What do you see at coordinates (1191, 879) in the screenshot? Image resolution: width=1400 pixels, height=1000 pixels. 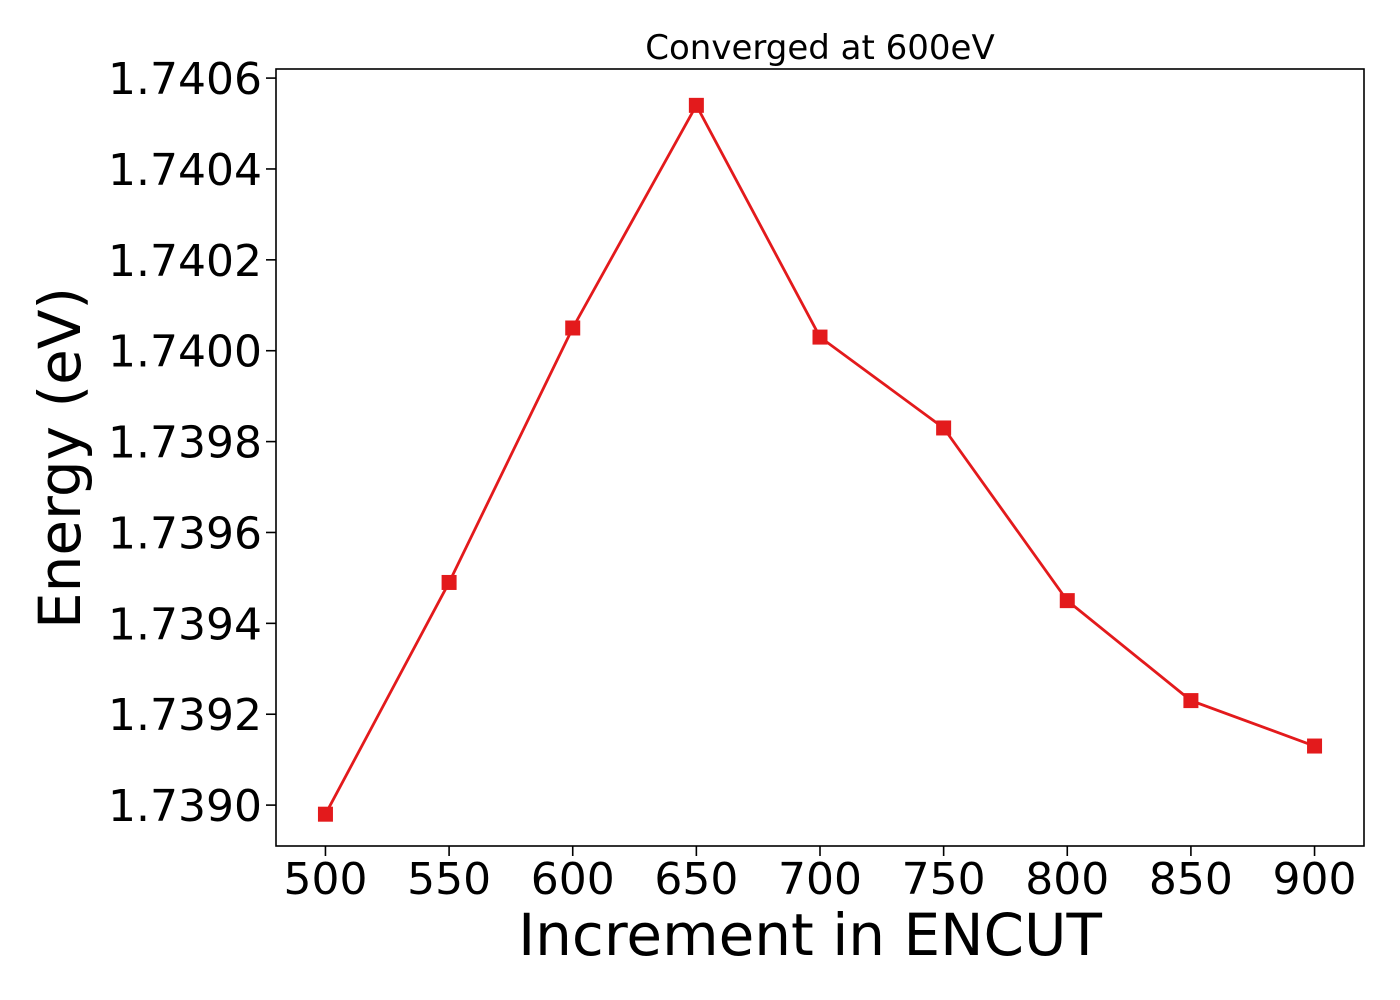 I see `x-tick-label: 850` at bounding box center [1191, 879].